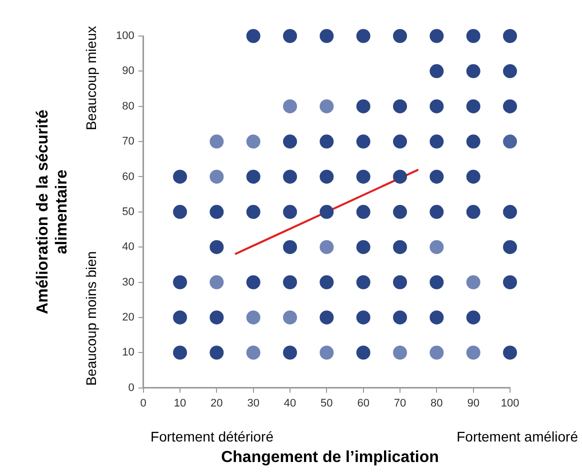 The height and width of the screenshot is (474, 582). Describe the element at coordinates (216, 403) in the screenshot. I see `x-tick-label: 20` at that location.